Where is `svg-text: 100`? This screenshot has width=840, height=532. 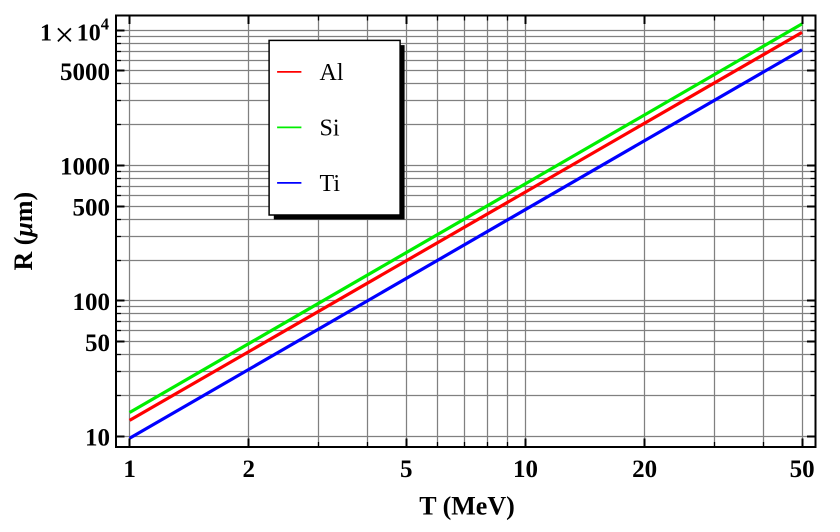
svg-text: 100 is located at coordinates (92, 302).